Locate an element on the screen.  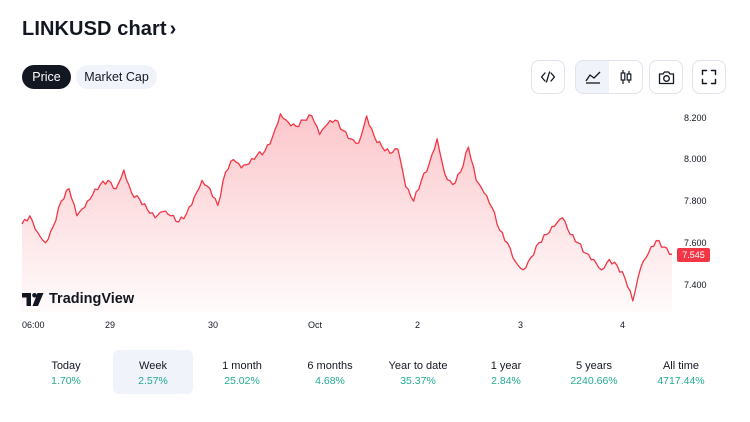
period-1-month: 1 month 25.02% is located at coordinates (242, 372).